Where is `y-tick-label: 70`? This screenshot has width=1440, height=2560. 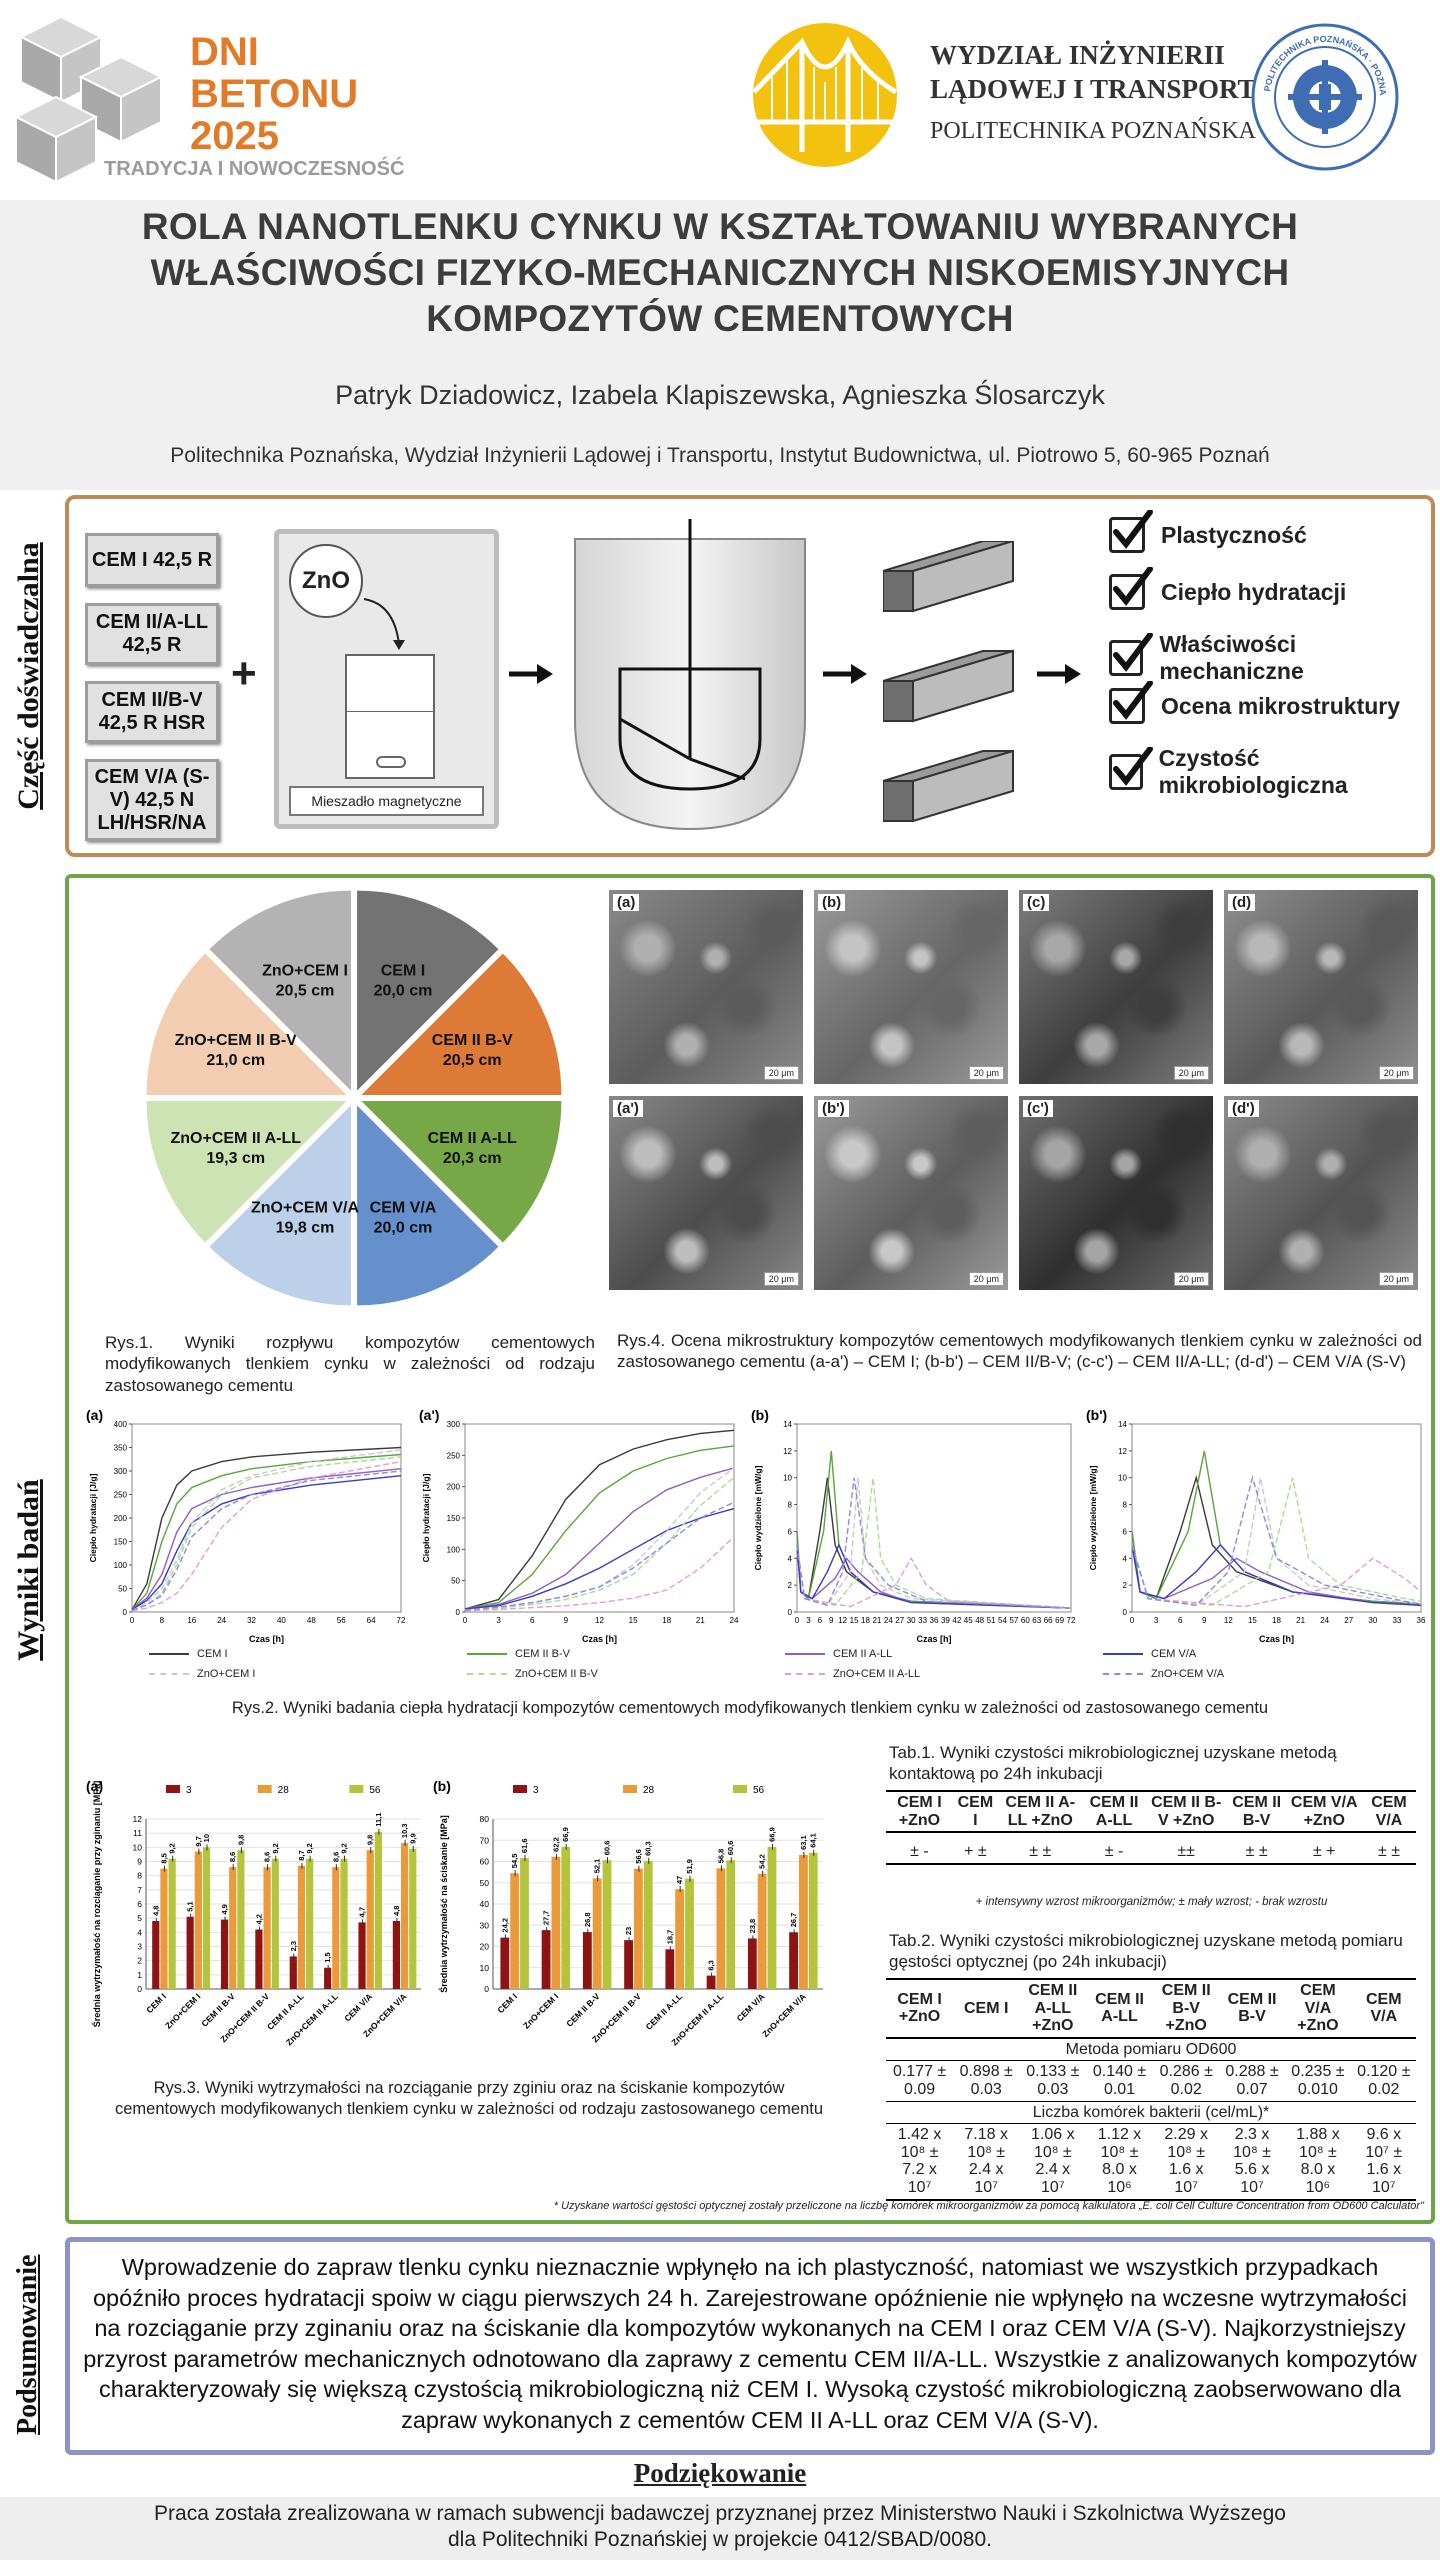
y-tick-label: 70 is located at coordinates (485, 1840).